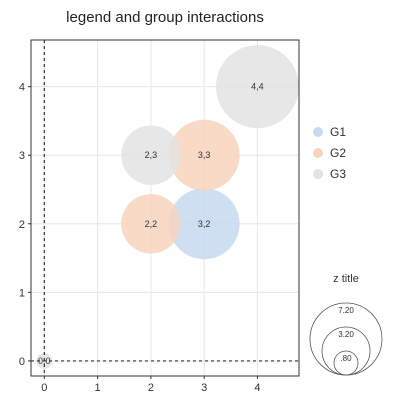 This screenshot has height=400, width=400. I want to click on legend-swatch-g2, so click(318, 153).